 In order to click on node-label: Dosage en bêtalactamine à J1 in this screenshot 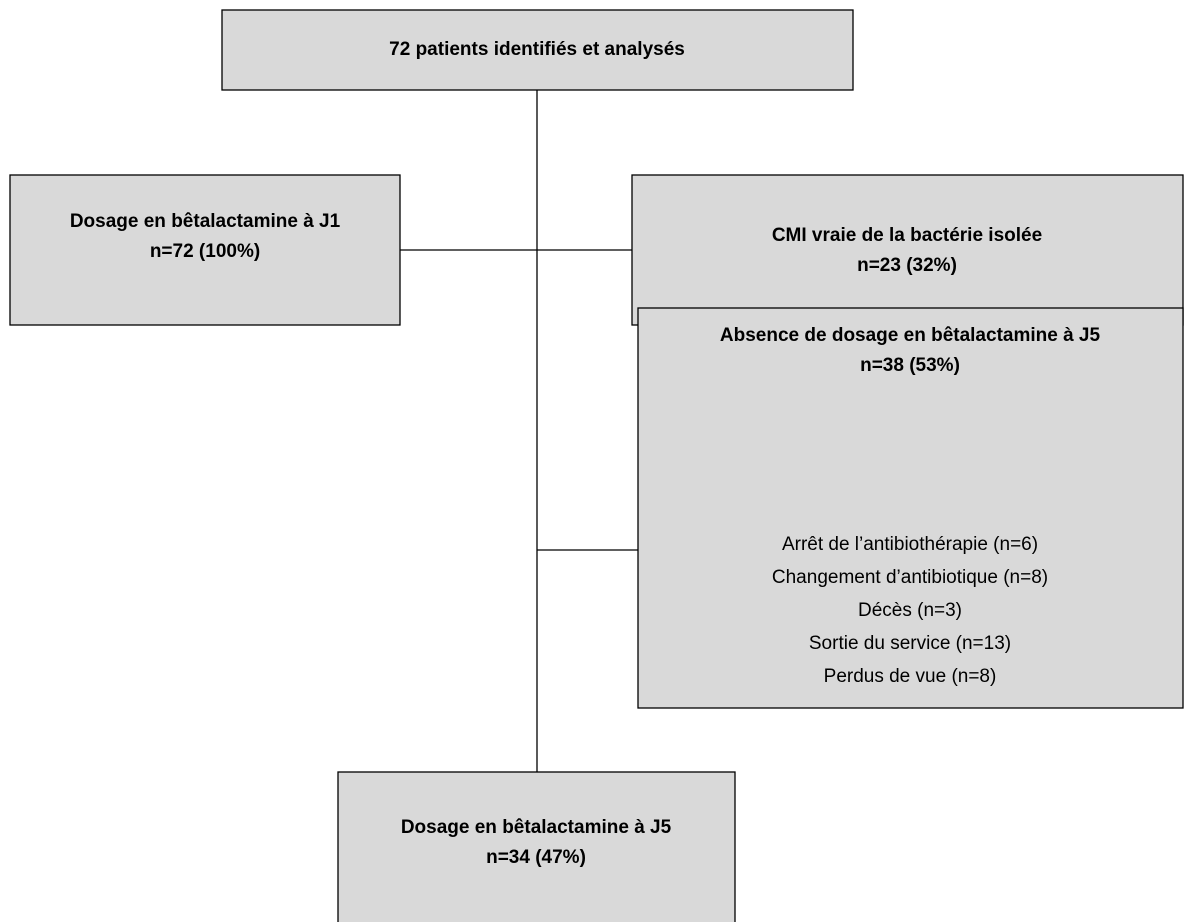, I will do `click(205, 221)`.